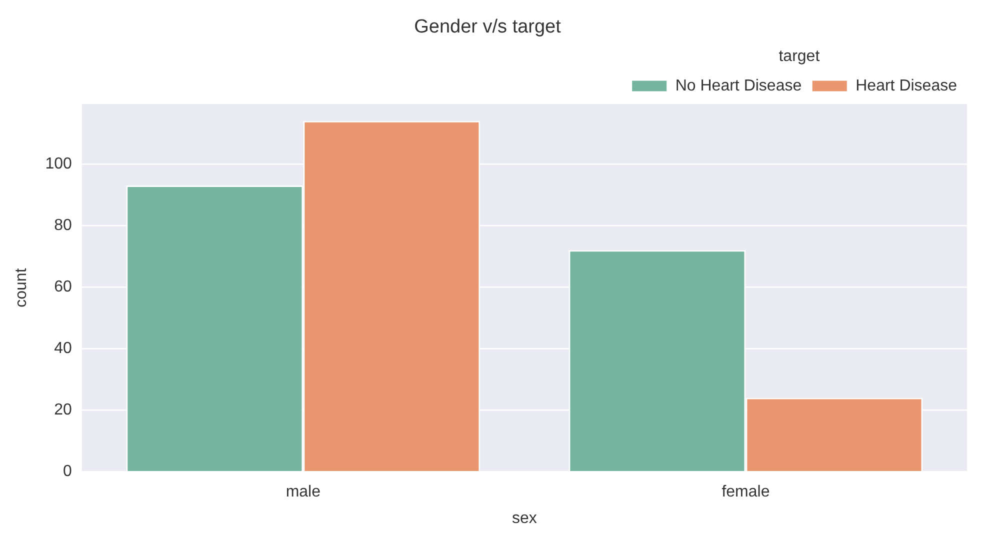 The height and width of the screenshot is (540, 985). Describe the element at coordinates (488, 27) in the screenshot. I see `chart-title: Gender v/s target` at that location.